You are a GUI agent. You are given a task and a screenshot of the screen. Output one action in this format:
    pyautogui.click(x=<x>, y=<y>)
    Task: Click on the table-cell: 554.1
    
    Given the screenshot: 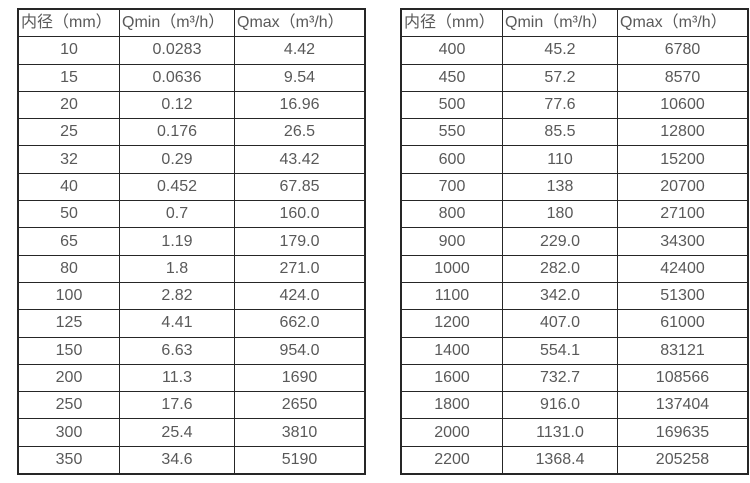 What is the action you would take?
    pyautogui.click(x=560, y=350)
    